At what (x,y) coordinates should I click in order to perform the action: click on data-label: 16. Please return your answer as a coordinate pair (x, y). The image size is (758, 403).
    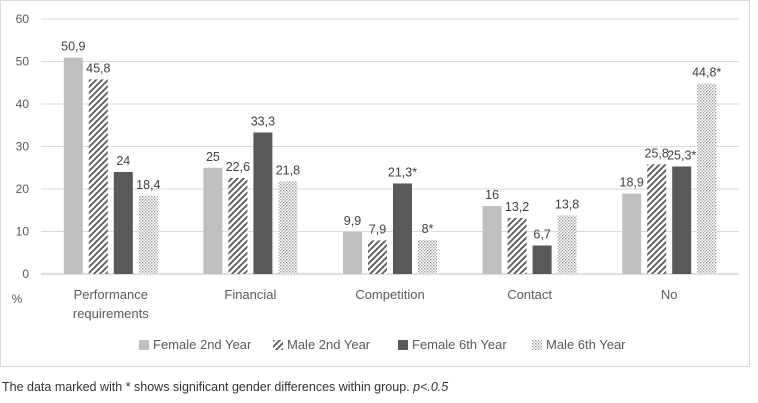
    Looking at the image, I should click on (492, 195).